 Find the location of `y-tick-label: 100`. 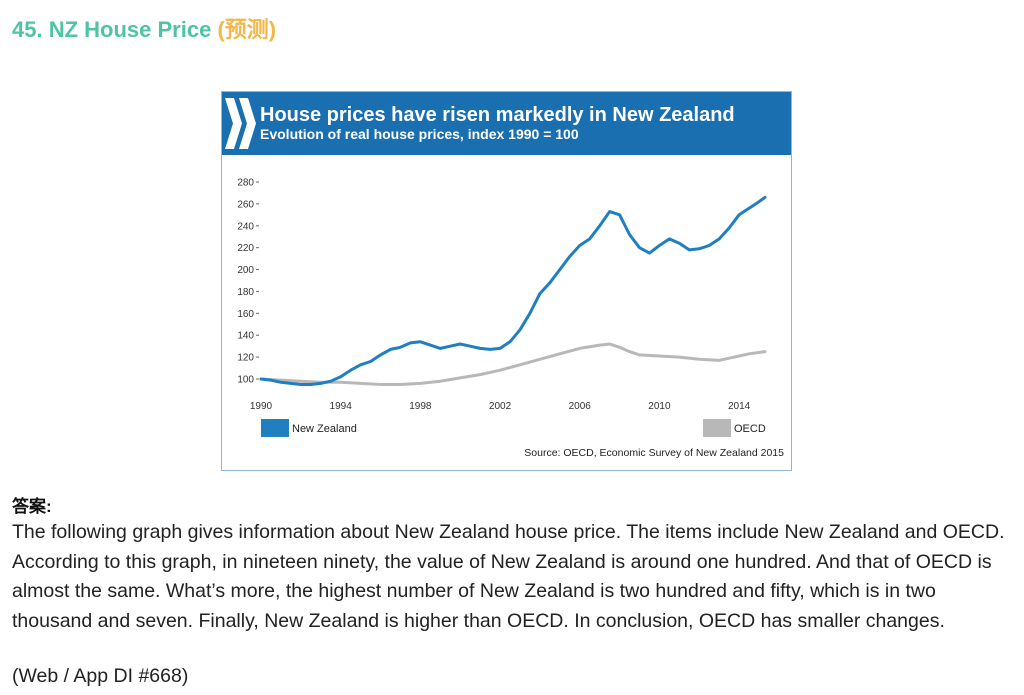

y-tick-label: 100 is located at coordinates (245, 380).